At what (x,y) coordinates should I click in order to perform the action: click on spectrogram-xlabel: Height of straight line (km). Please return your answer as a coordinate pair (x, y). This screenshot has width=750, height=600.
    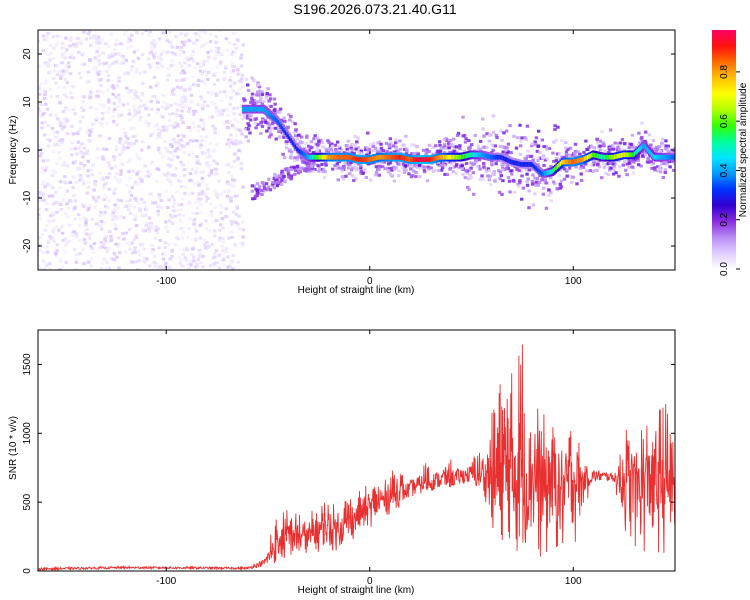
    Looking at the image, I should click on (356, 290).